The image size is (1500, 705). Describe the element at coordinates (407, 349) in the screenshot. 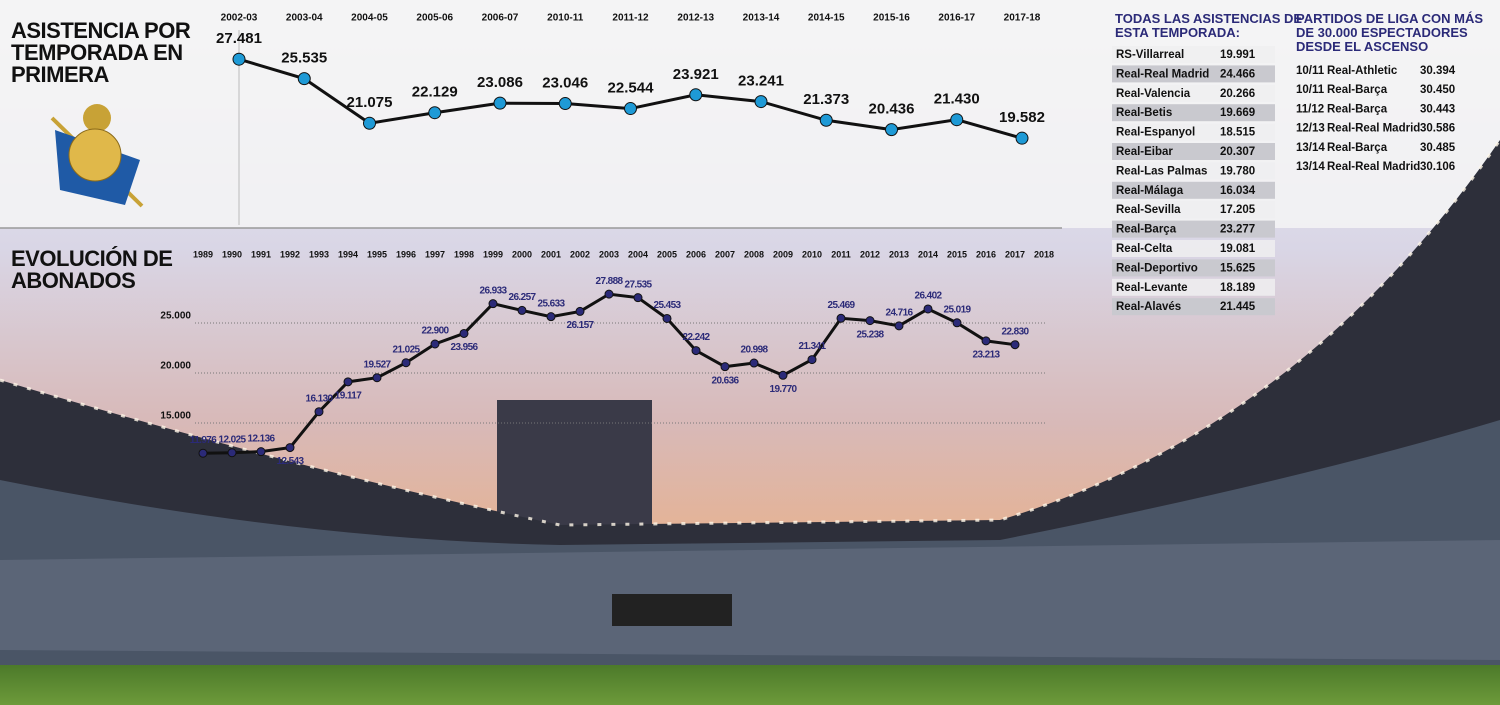

I see `data-label: 21.025` at that location.